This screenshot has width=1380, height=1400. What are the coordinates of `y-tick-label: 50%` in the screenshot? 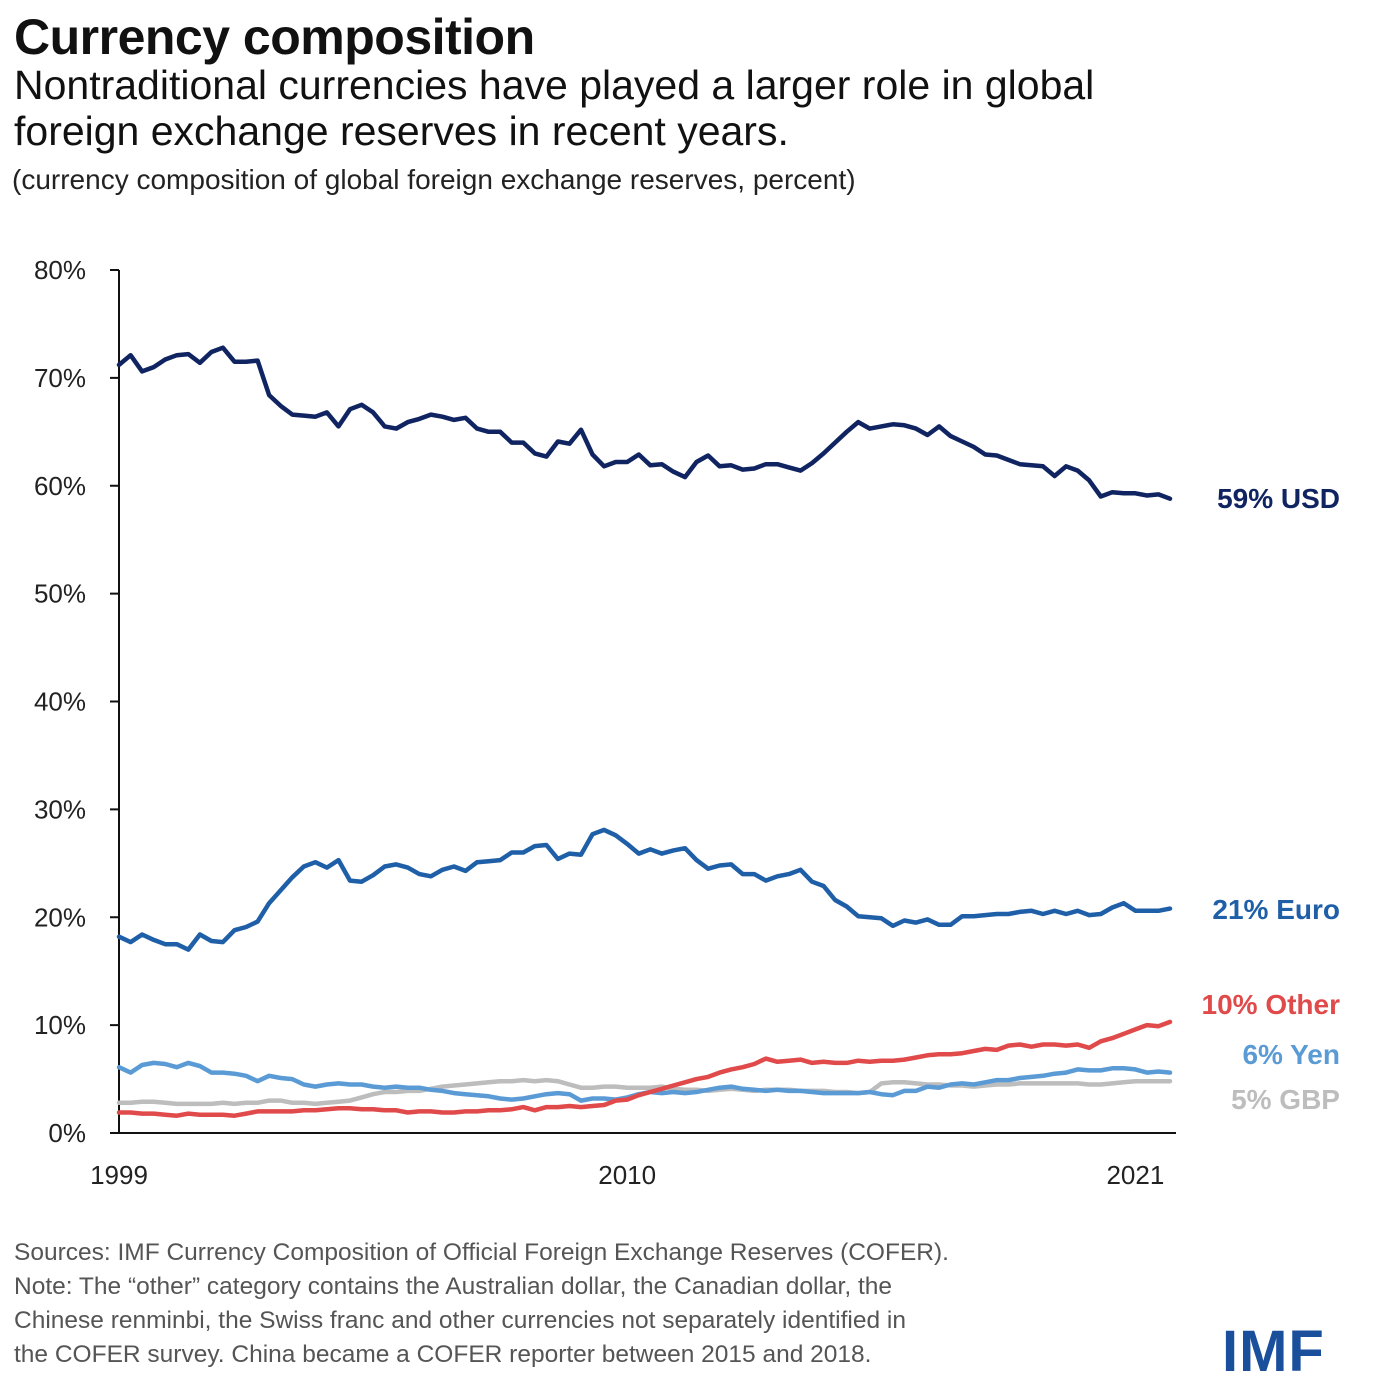 It's located at (60, 594).